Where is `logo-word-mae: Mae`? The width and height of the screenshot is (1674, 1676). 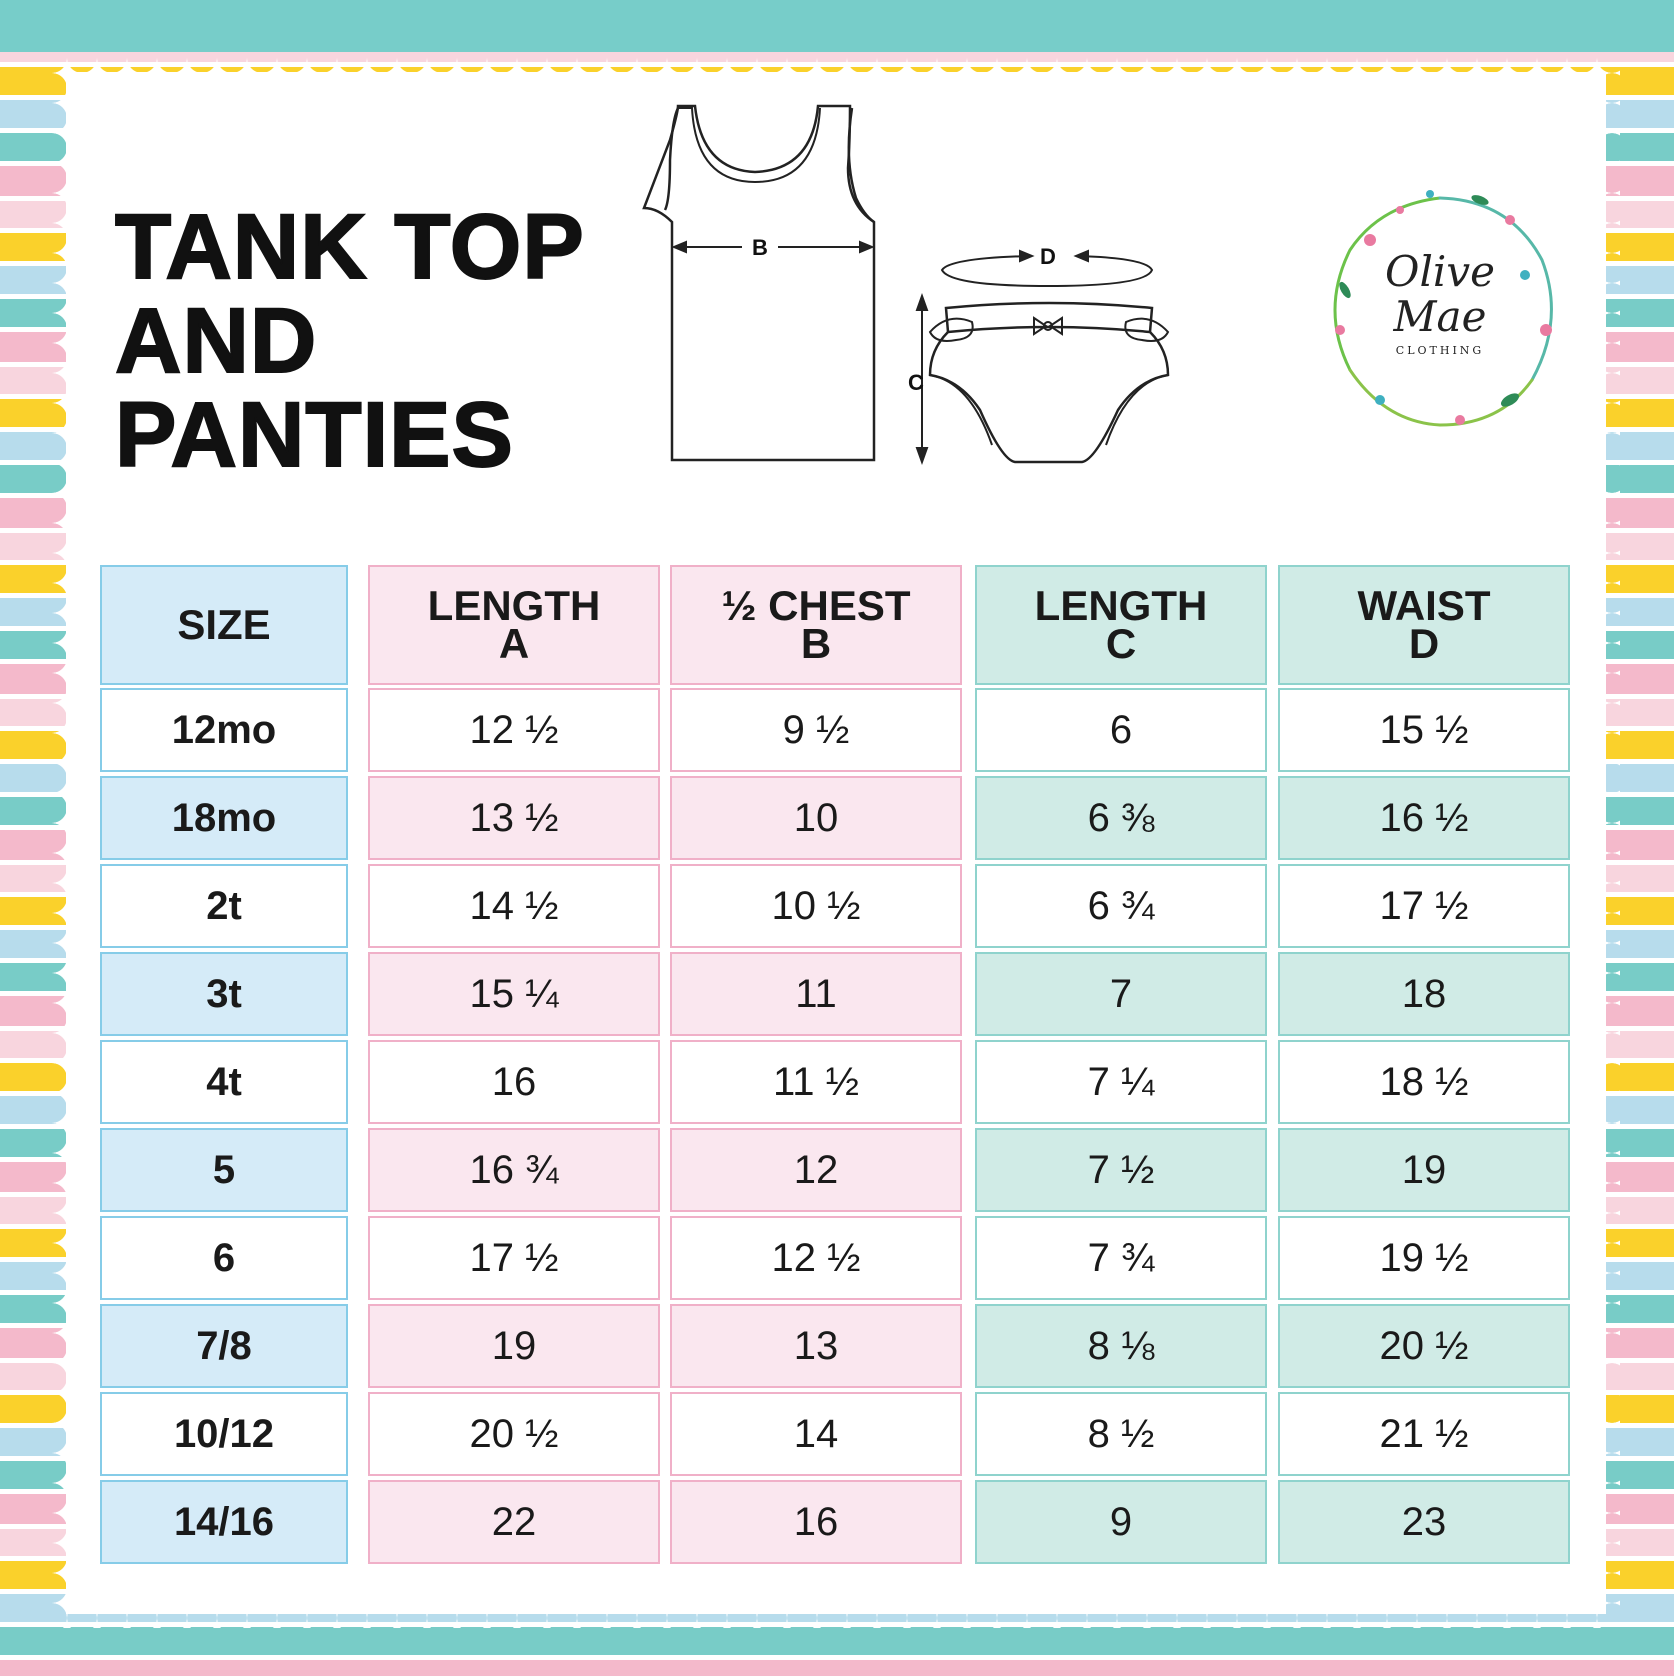 logo-word-mae: Mae is located at coordinates (1440, 316).